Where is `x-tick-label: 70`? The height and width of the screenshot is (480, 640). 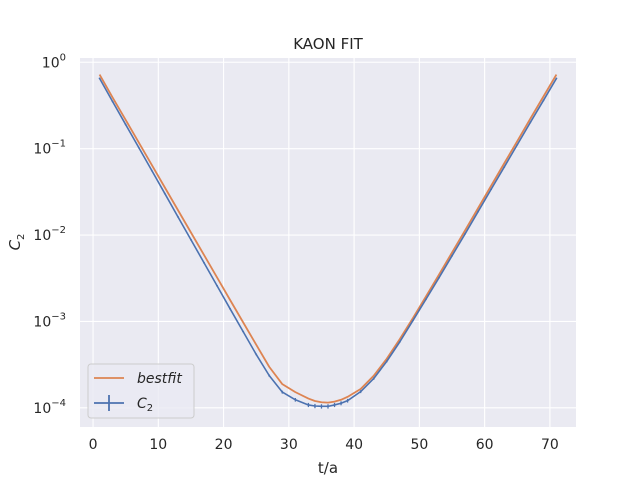
x-tick-label: 70 is located at coordinates (550, 445).